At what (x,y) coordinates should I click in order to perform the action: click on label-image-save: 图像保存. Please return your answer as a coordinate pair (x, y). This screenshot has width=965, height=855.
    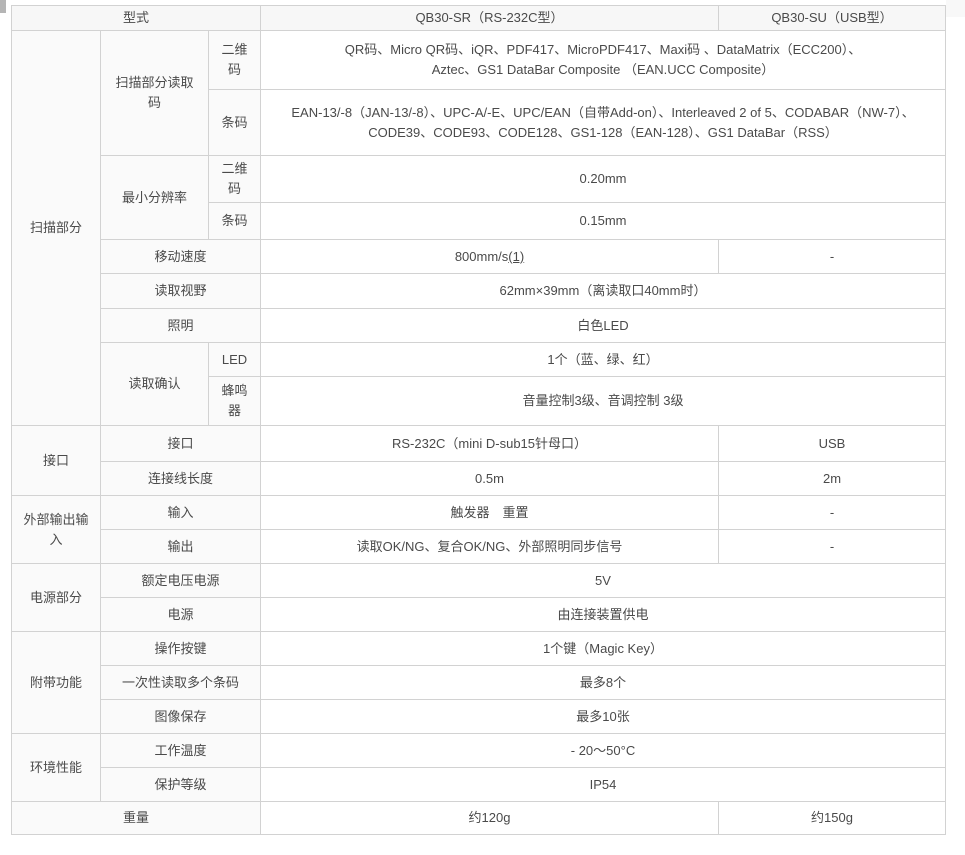
    Looking at the image, I should click on (180, 716).